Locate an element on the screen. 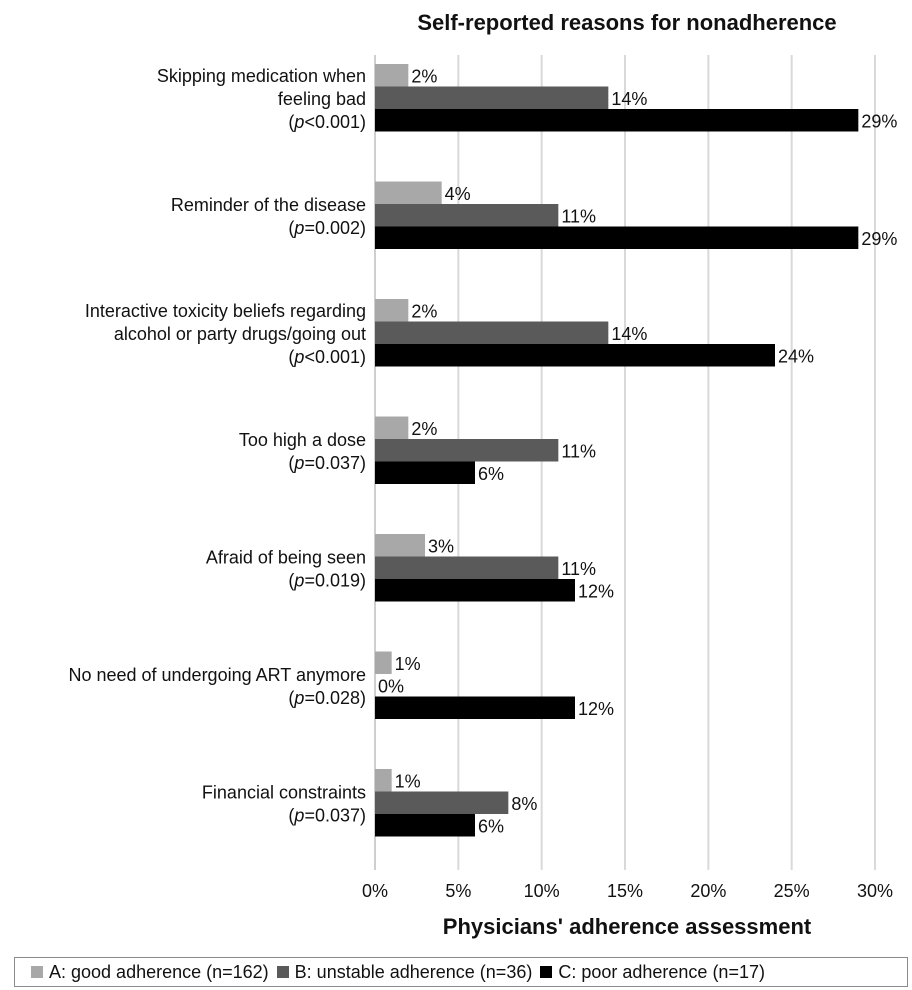 This screenshot has height=990, width=912. data-label: 0% is located at coordinates (391, 686).